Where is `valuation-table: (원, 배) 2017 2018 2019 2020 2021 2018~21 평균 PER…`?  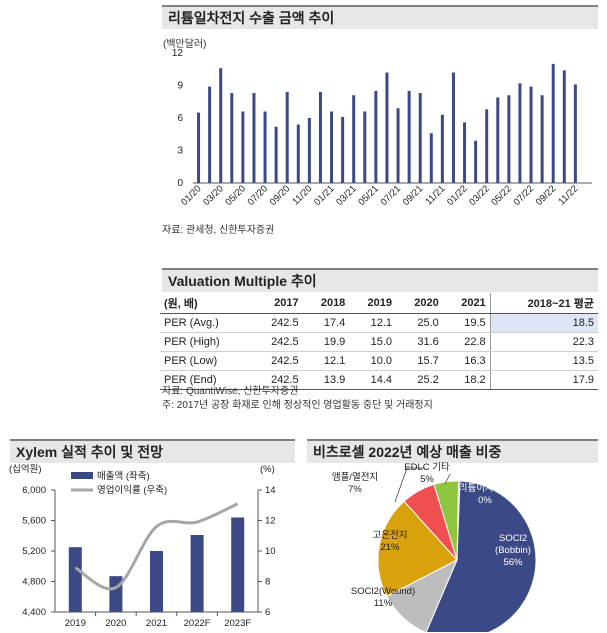
valuation-table: (원, 배) 2017 2018 2019 2020 2021 2018~21 평균 PER… is located at coordinates (379, 341).